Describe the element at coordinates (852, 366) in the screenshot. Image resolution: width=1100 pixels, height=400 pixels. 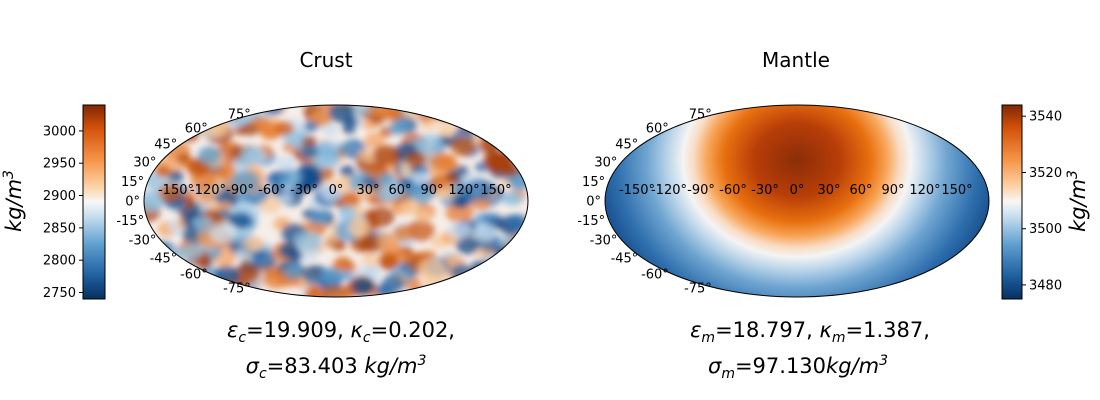
I see `mantle-sigma-unit: kg/m` at that location.